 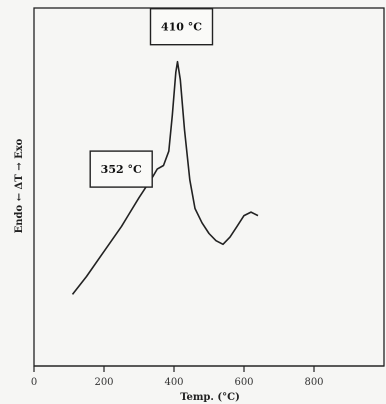 I want to click on x-ticks: 0 200 400 600 800, so click(x=177, y=377).